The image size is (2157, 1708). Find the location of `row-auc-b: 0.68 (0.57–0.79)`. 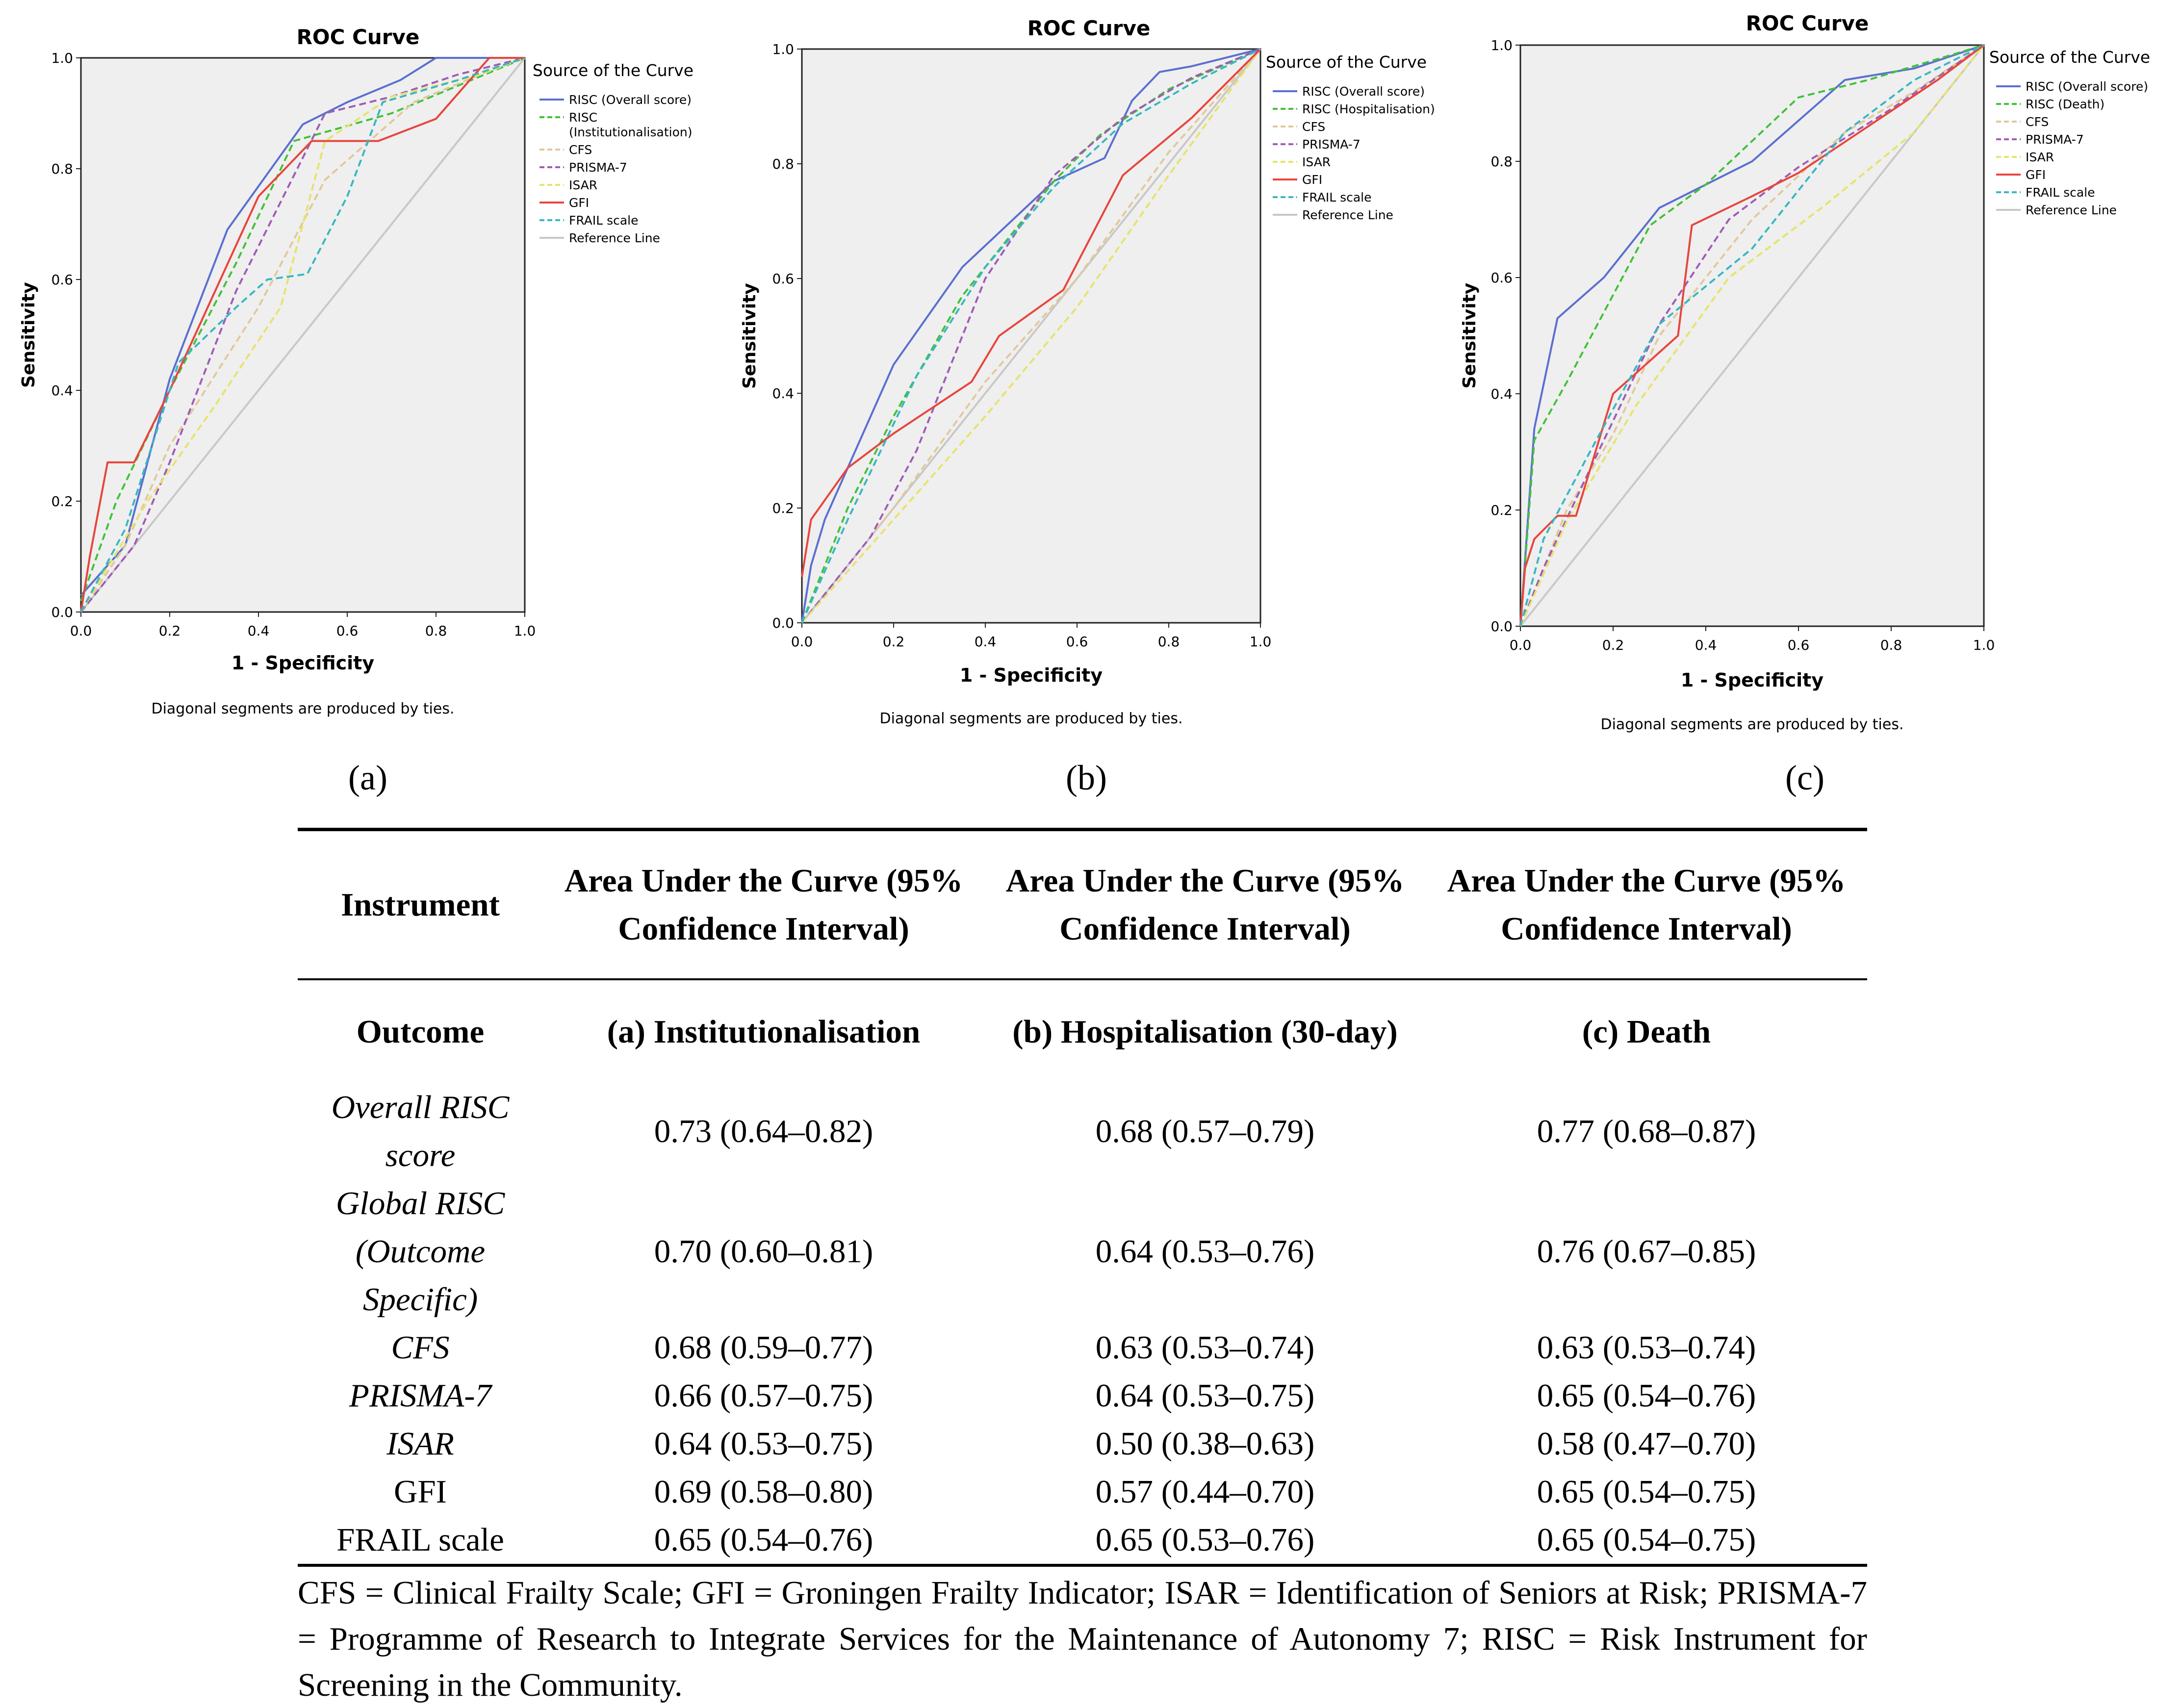

row-auc-b: 0.68 (0.57–0.79) is located at coordinates (1205, 1131).